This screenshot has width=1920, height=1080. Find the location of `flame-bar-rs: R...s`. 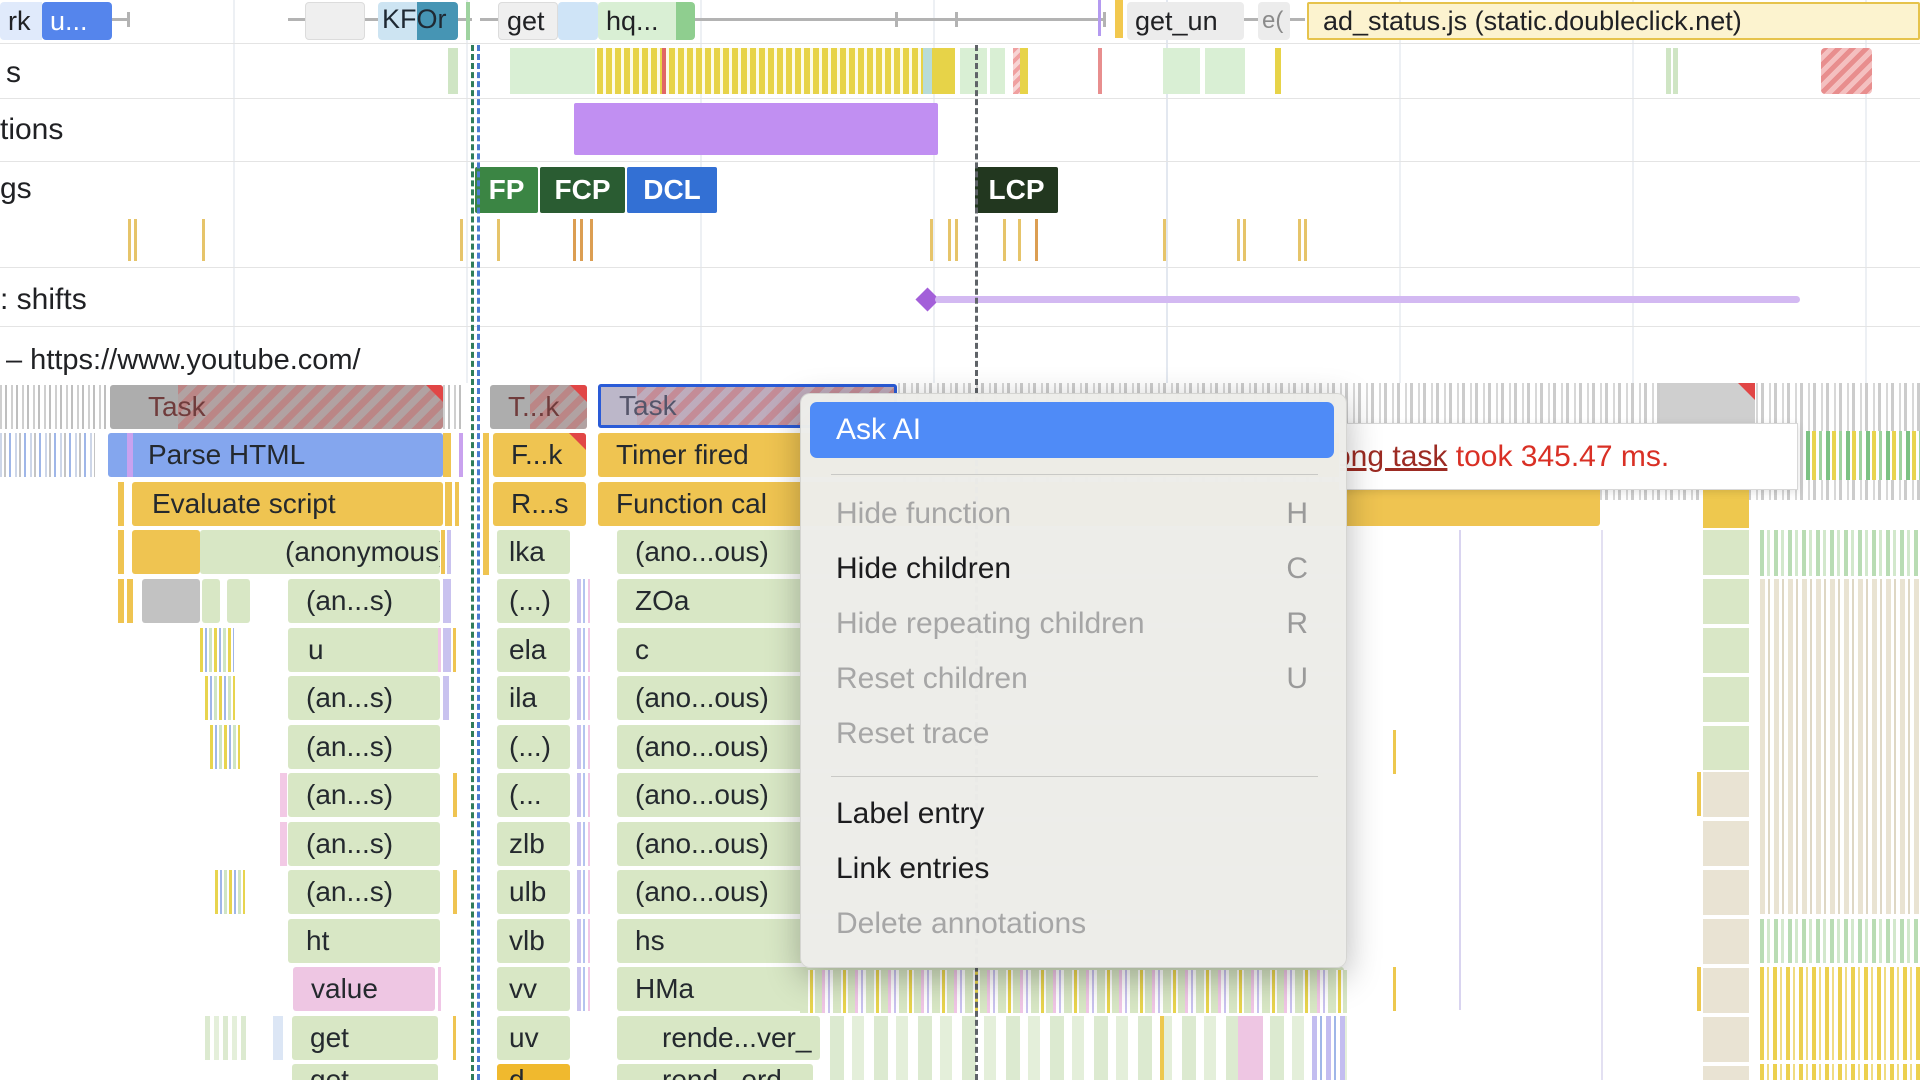

flame-bar-rs: R...s is located at coordinates (539, 504).